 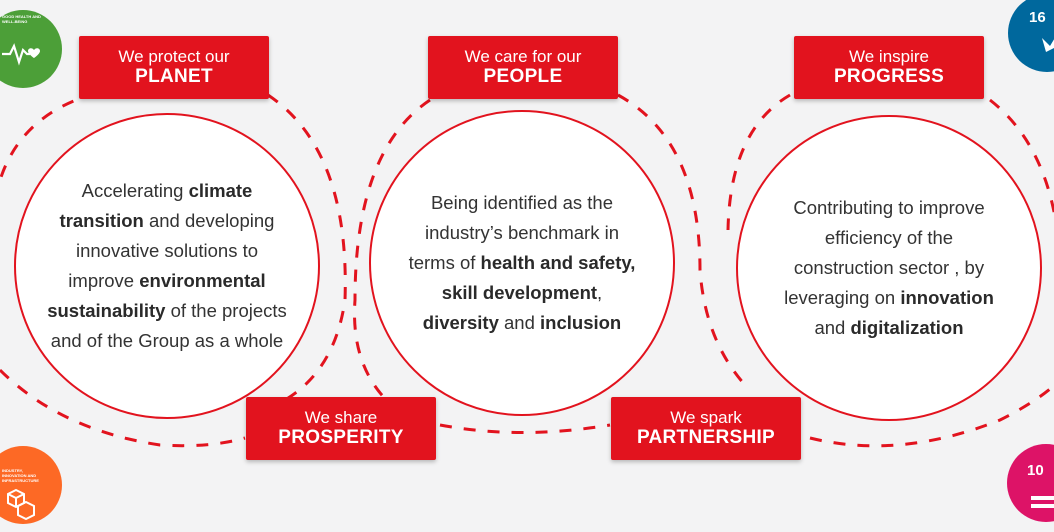 I want to click on sdg-badge-3: GOOD HEALTH AND WELL-BEING, so click(x=31, y=49).